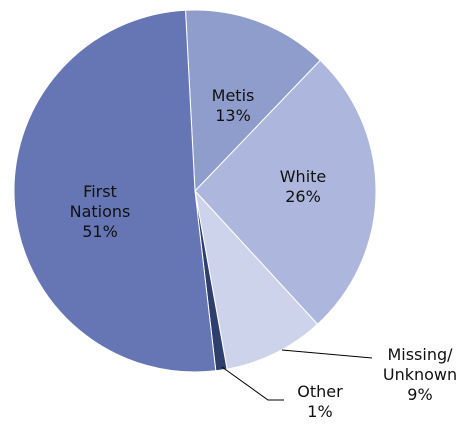 This screenshot has width=466, height=428. I want to click on value-label: 51%, so click(100, 231).